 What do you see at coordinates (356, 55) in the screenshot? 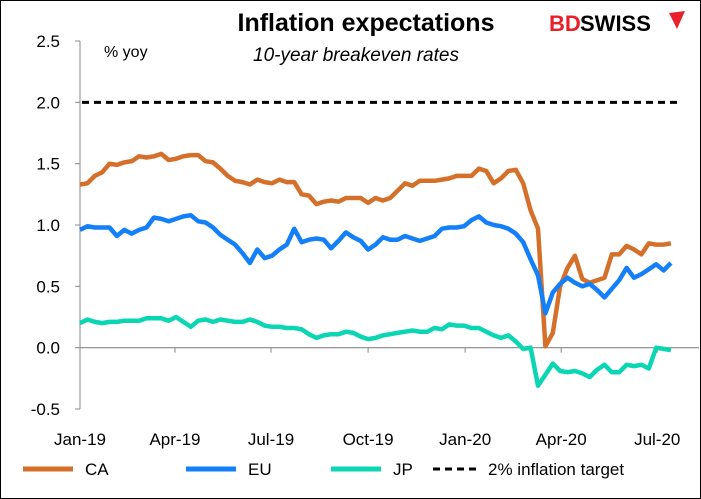
I see `chart-subtitle: 10-year breakeven rates` at bounding box center [356, 55].